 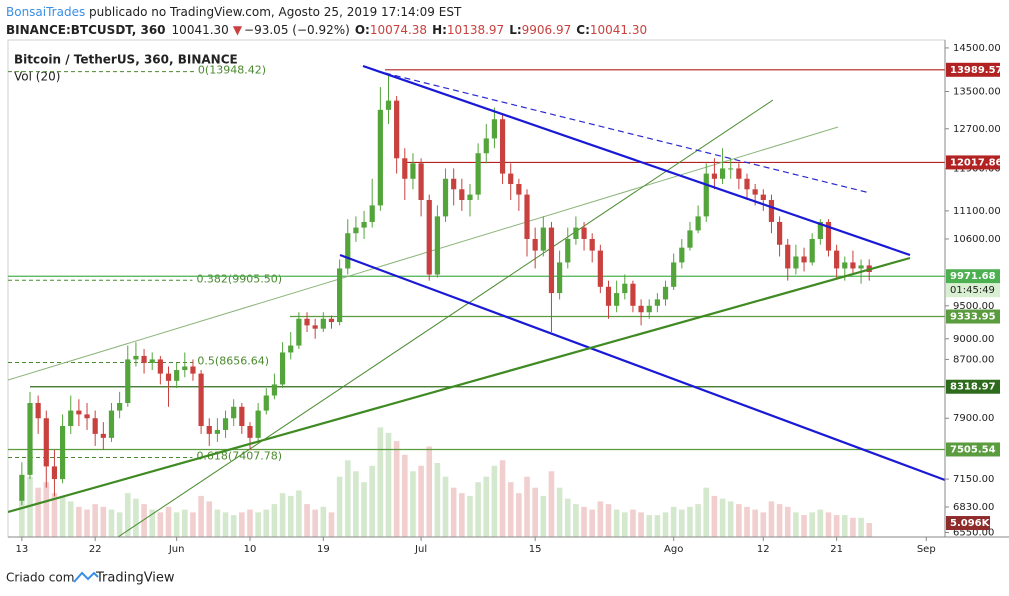 What do you see at coordinates (176, 549) in the screenshot?
I see `x-tick-label: Jun` at bounding box center [176, 549].